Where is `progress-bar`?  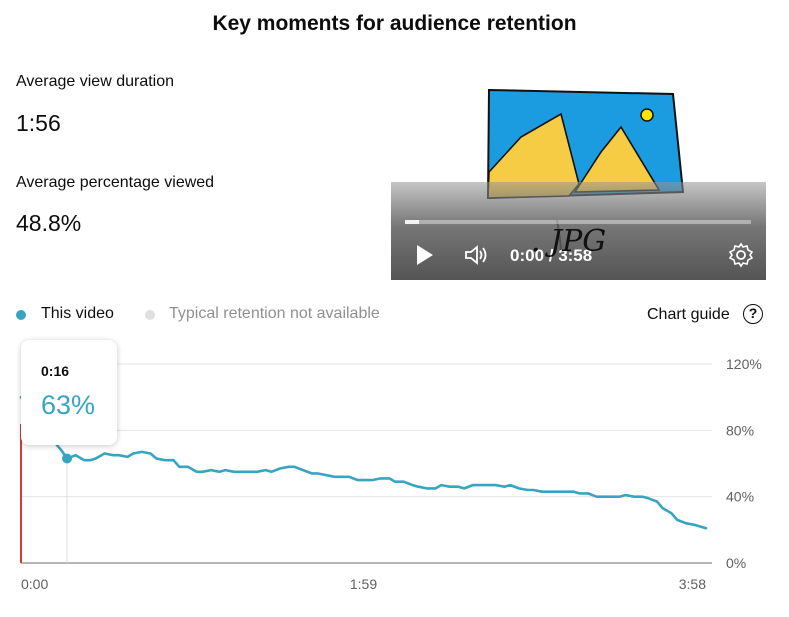 progress-bar is located at coordinates (578, 222).